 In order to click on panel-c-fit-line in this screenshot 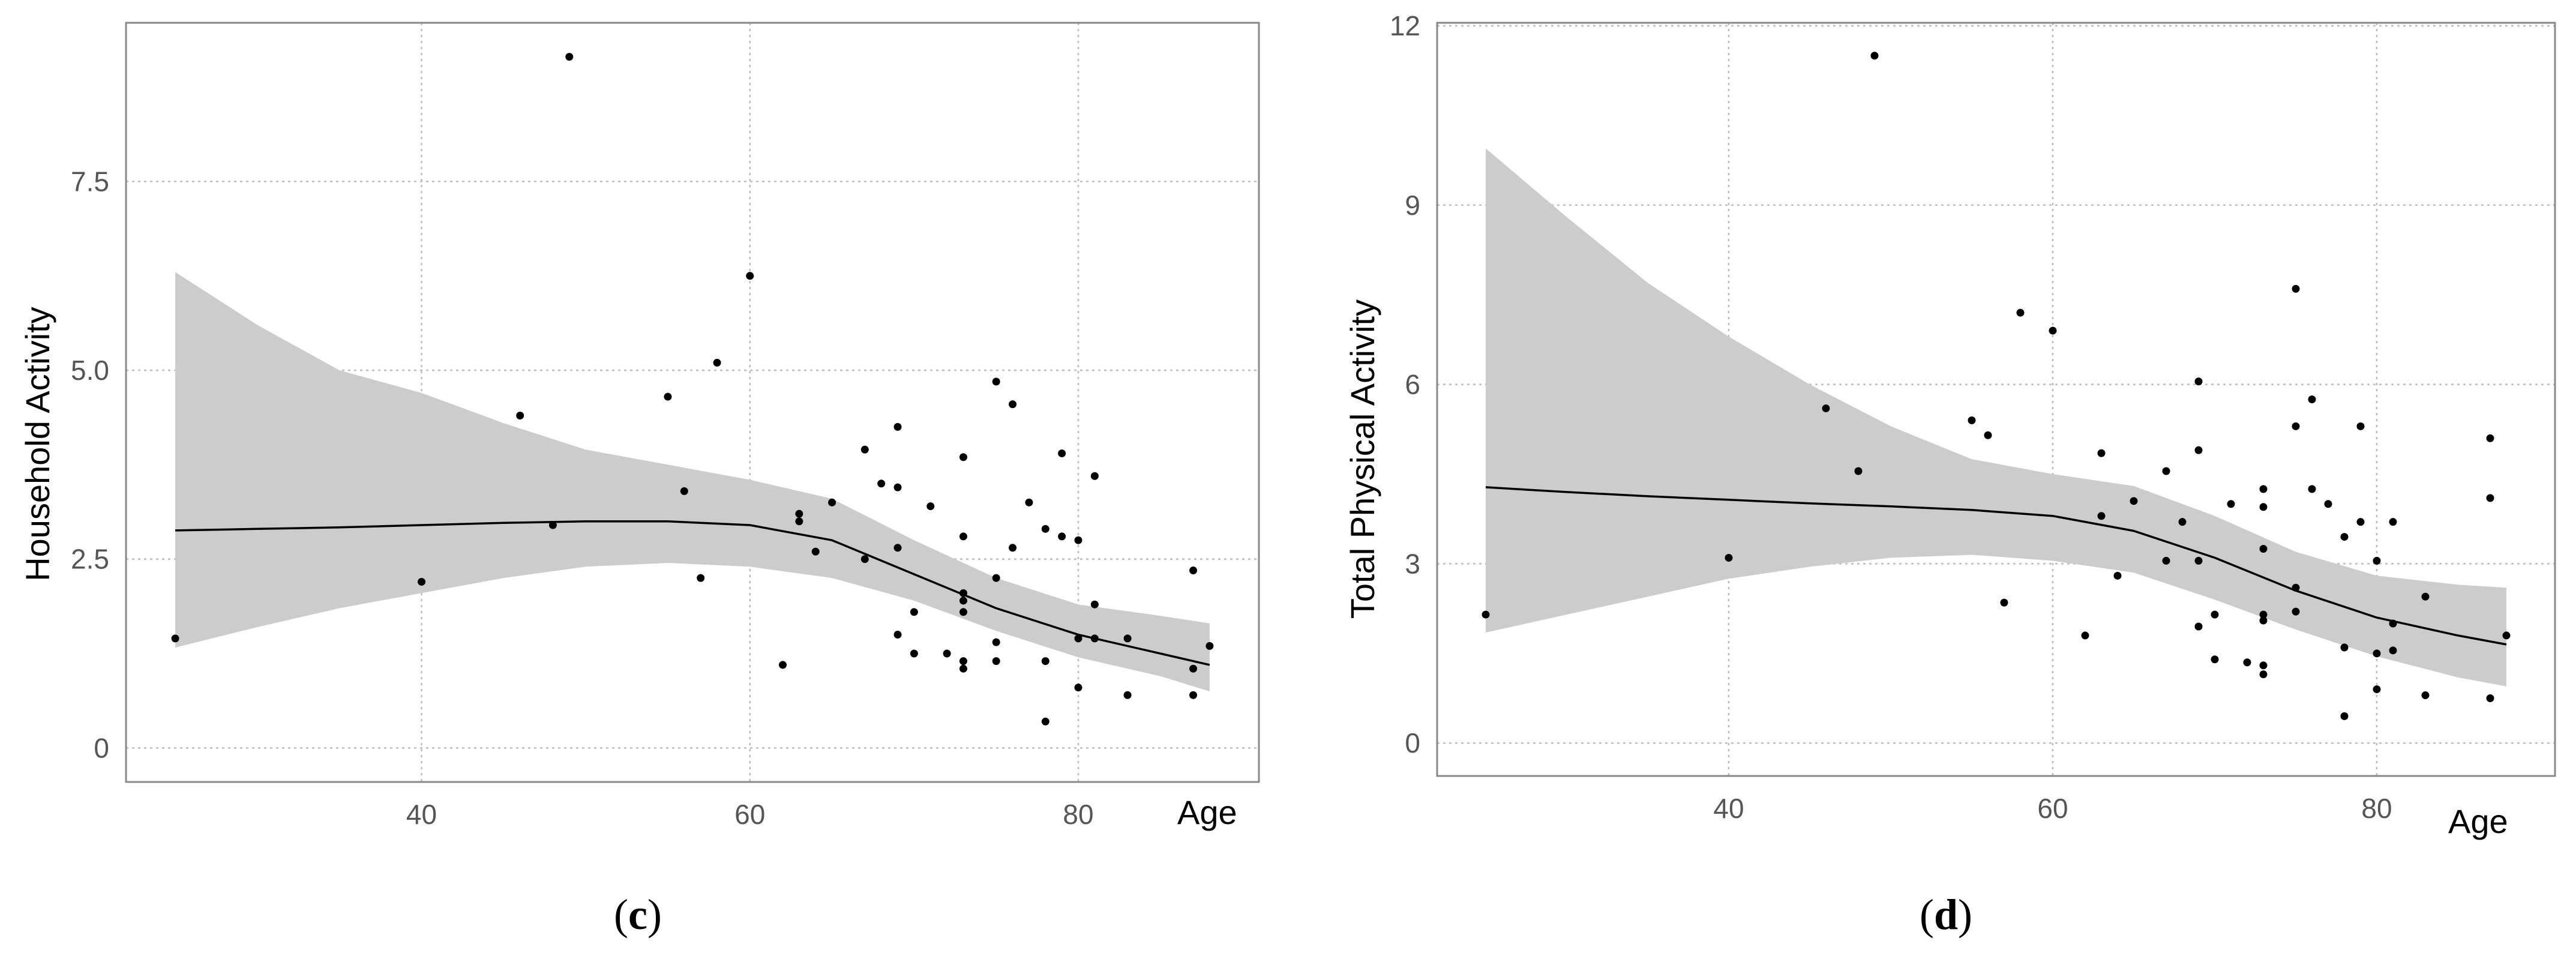, I will do `click(692, 593)`.